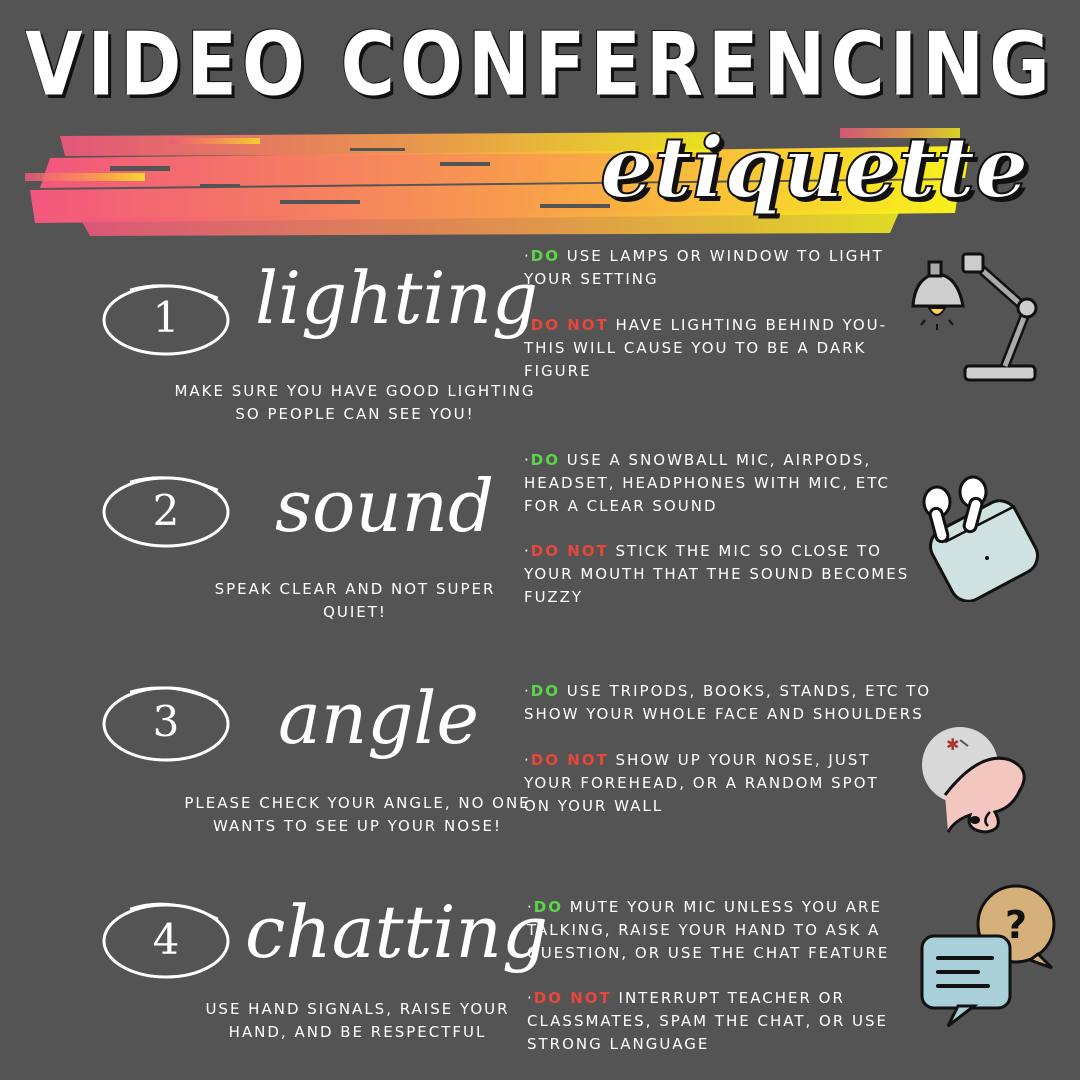  Describe the element at coordinates (396, 932) in the screenshot. I see `section-heading: chatting` at that location.